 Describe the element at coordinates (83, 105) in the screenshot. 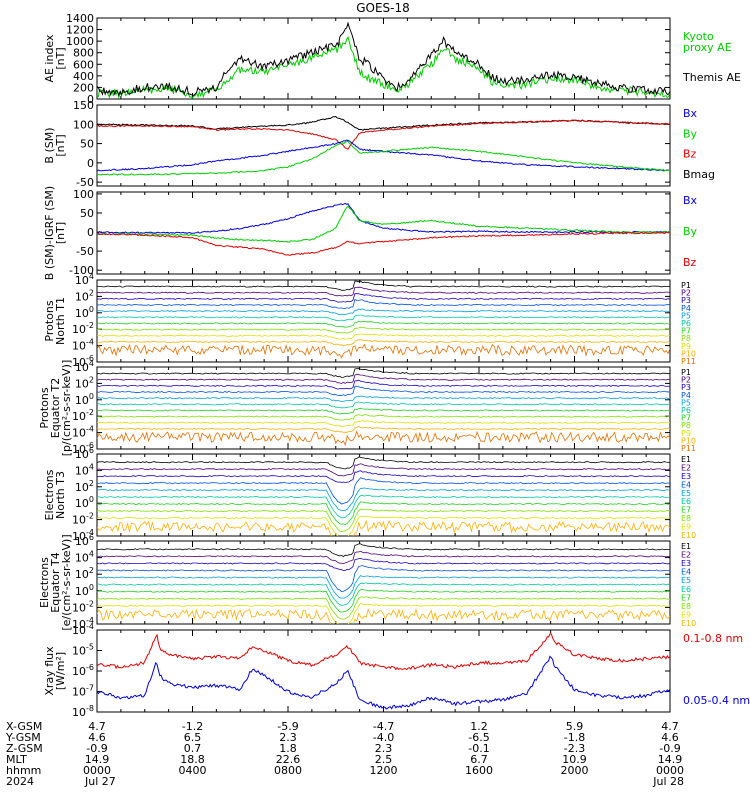

I see `y-tick-label: 150` at that location.